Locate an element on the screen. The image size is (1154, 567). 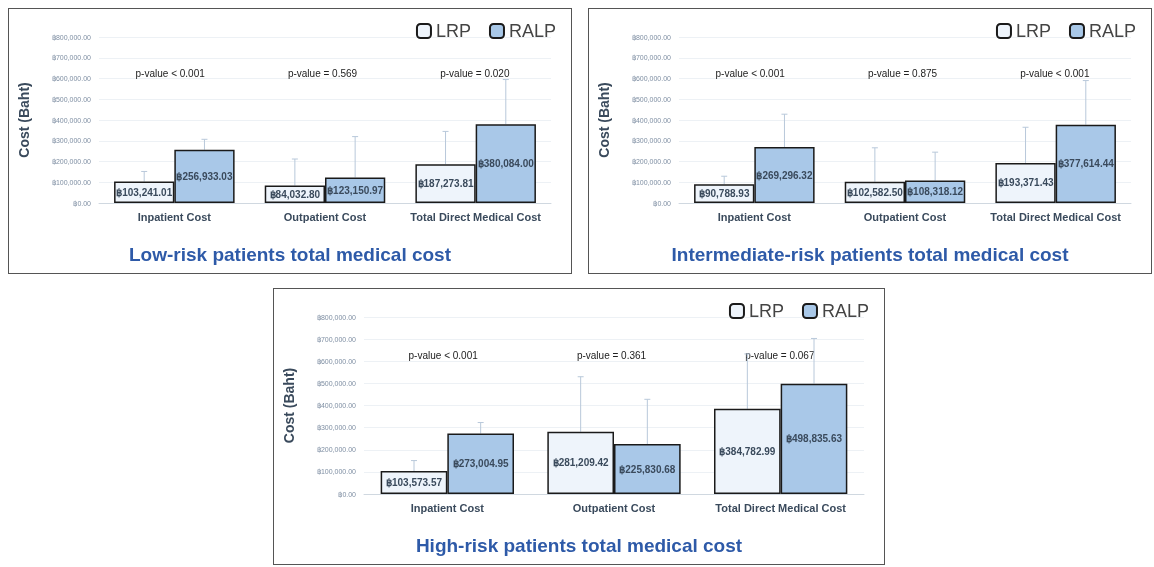
data-label: ฿281,209.42 is located at coordinates (581, 463).